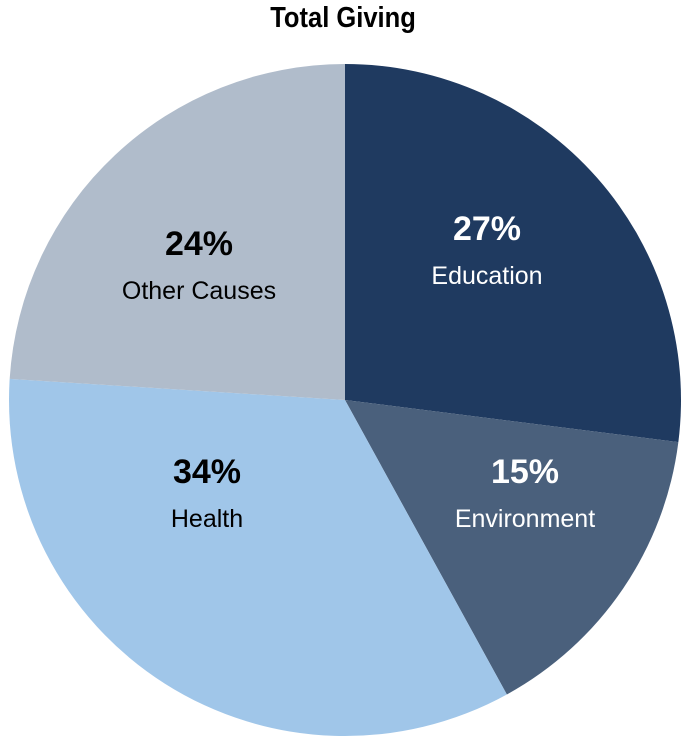 This screenshot has width=686, height=743. I want to click on data-label-percent: 24%, so click(199, 244).